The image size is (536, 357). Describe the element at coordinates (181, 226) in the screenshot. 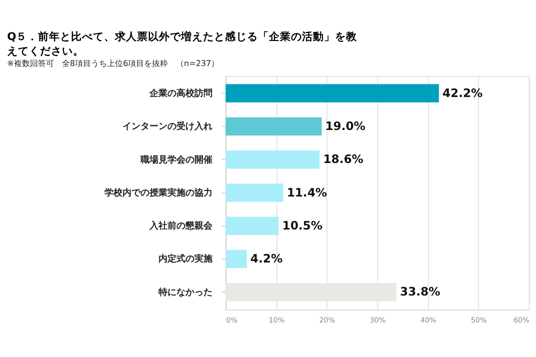

I see `y-tick-label: 入社前の懇親会` at that location.